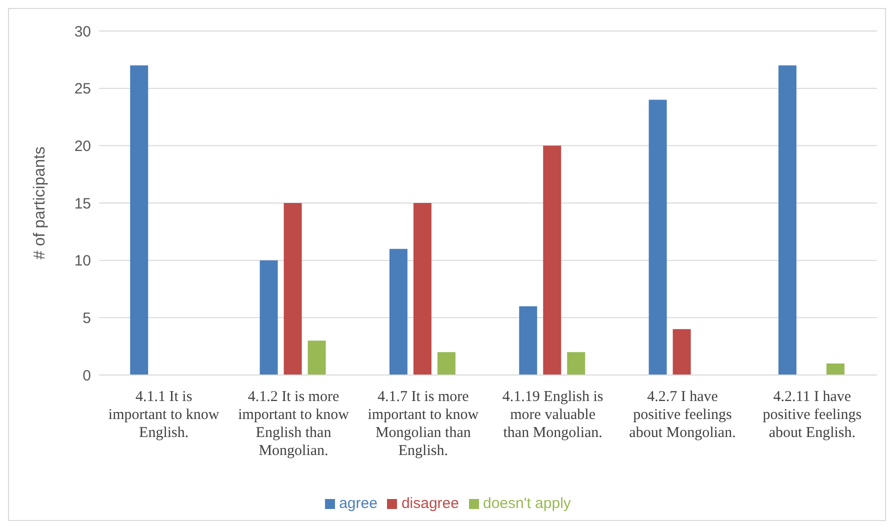 The width and height of the screenshot is (892, 527). What do you see at coordinates (86, 375) in the screenshot?
I see `y-tick-label: 0` at bounding box center [86, 375].